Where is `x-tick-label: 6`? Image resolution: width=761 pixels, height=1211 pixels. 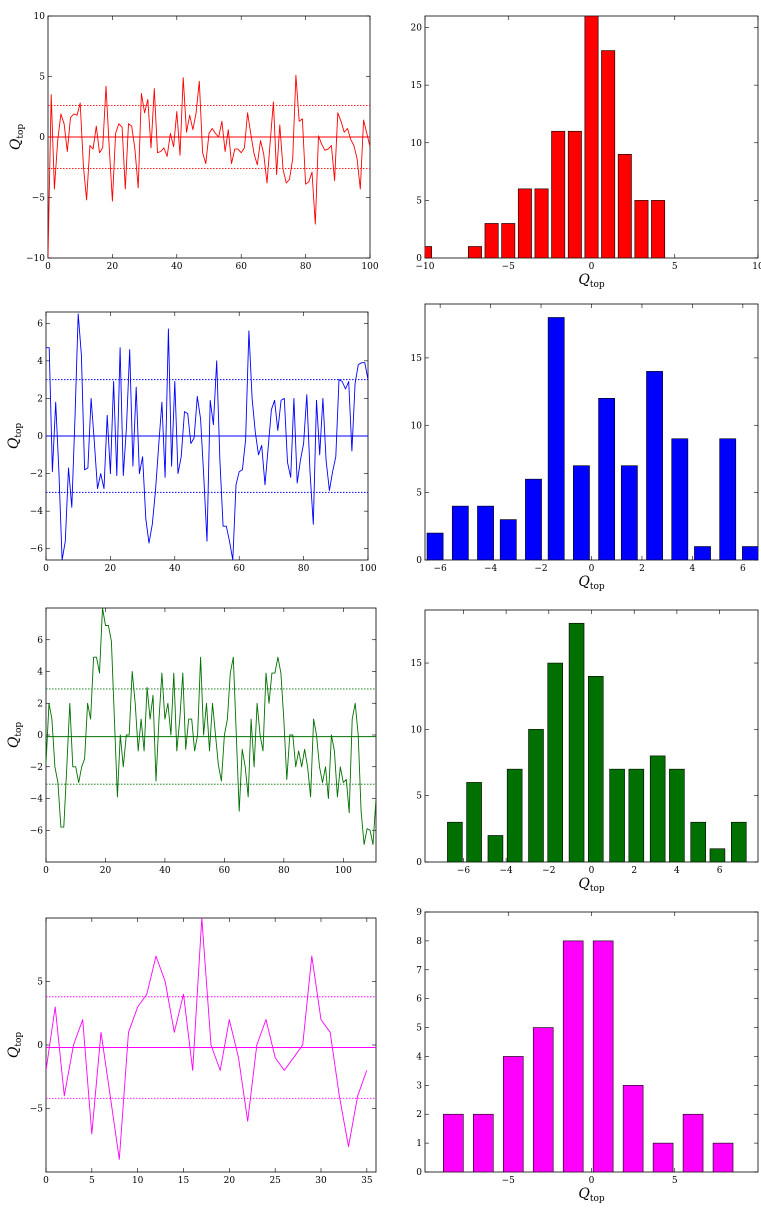
x-tick-label: 6 is located at coordinates (743, 569).